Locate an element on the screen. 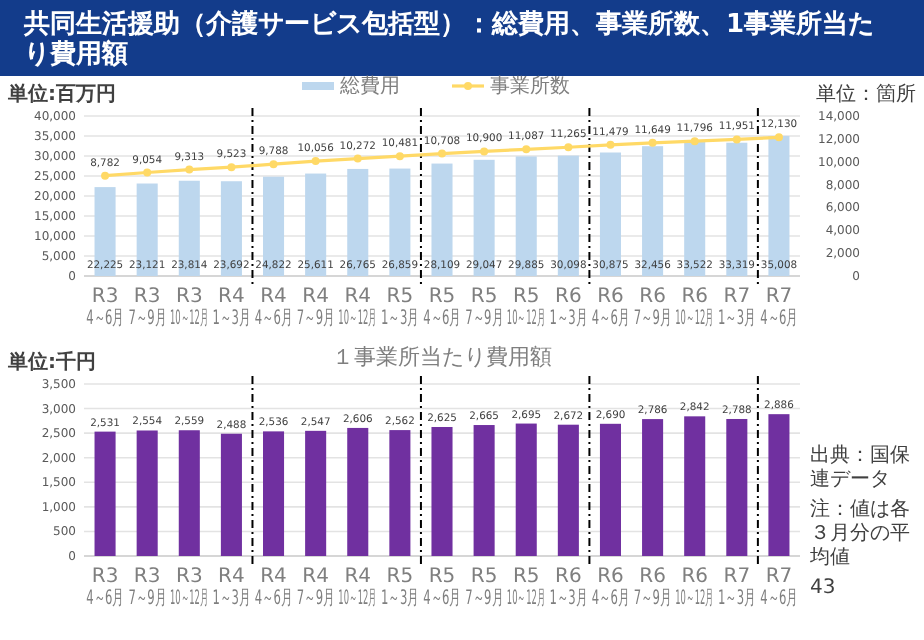 This screenshot has height=640, width=924. text: 43 is located at coordinates (823, 588).